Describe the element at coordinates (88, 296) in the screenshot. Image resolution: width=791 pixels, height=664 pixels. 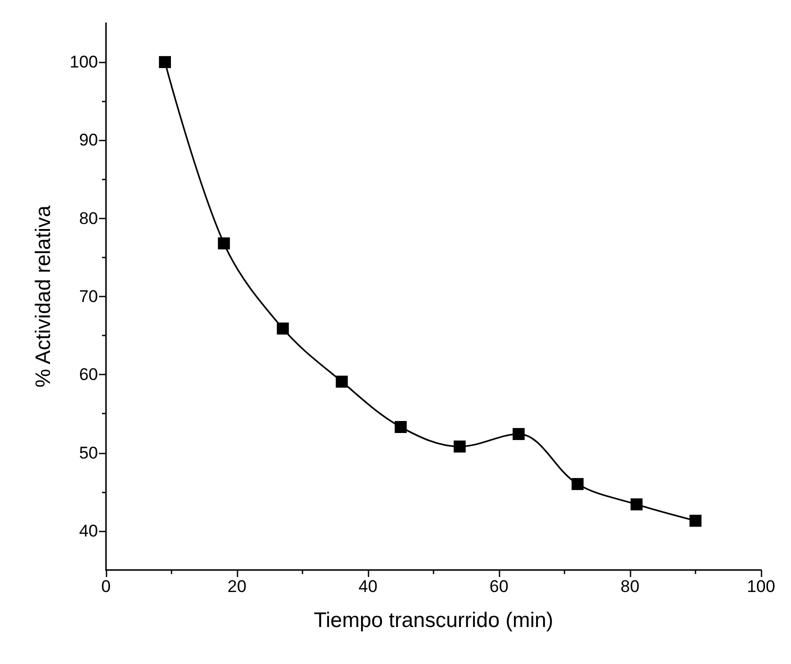
I see `y-tick-label: 70` at that location.